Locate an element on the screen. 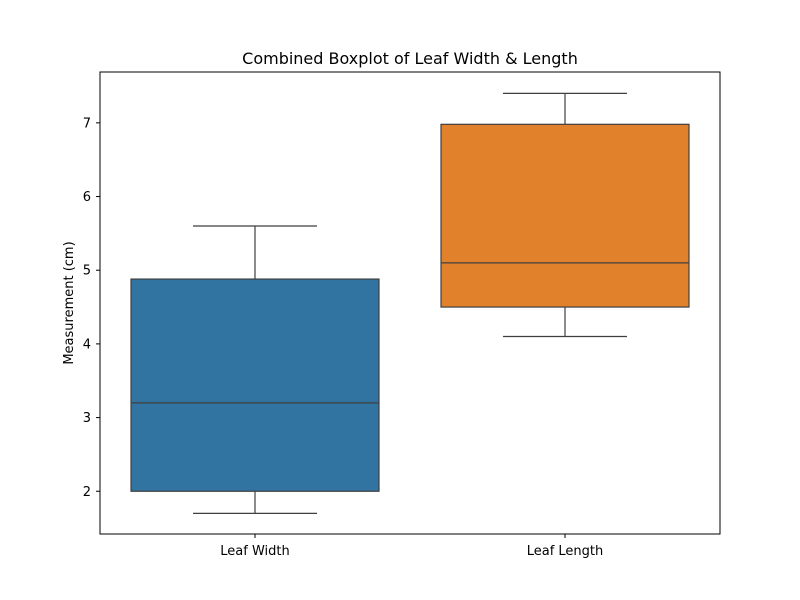 This screenshot has width=800, height=600. x-tick-label: Leaf Length is located at coordinates (565, 551).